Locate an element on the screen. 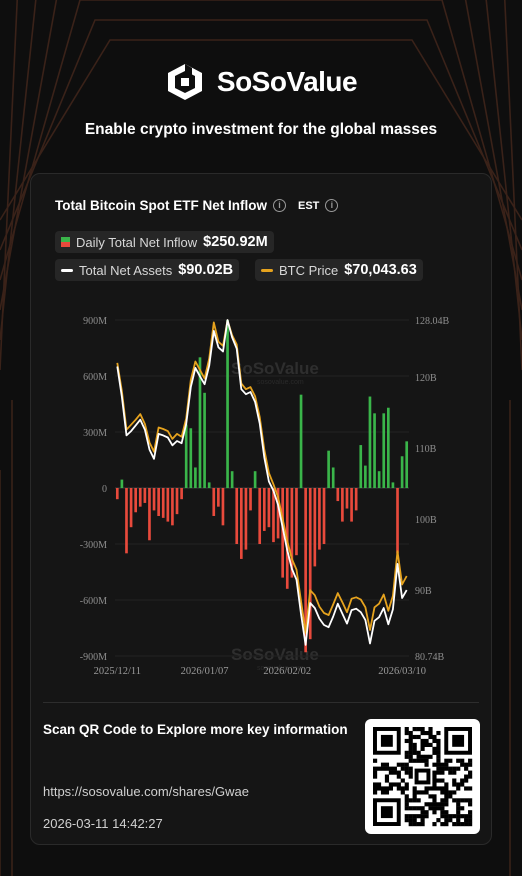  legend-btc-price-value: $70,043.63 is located at coordinates (380, 270).